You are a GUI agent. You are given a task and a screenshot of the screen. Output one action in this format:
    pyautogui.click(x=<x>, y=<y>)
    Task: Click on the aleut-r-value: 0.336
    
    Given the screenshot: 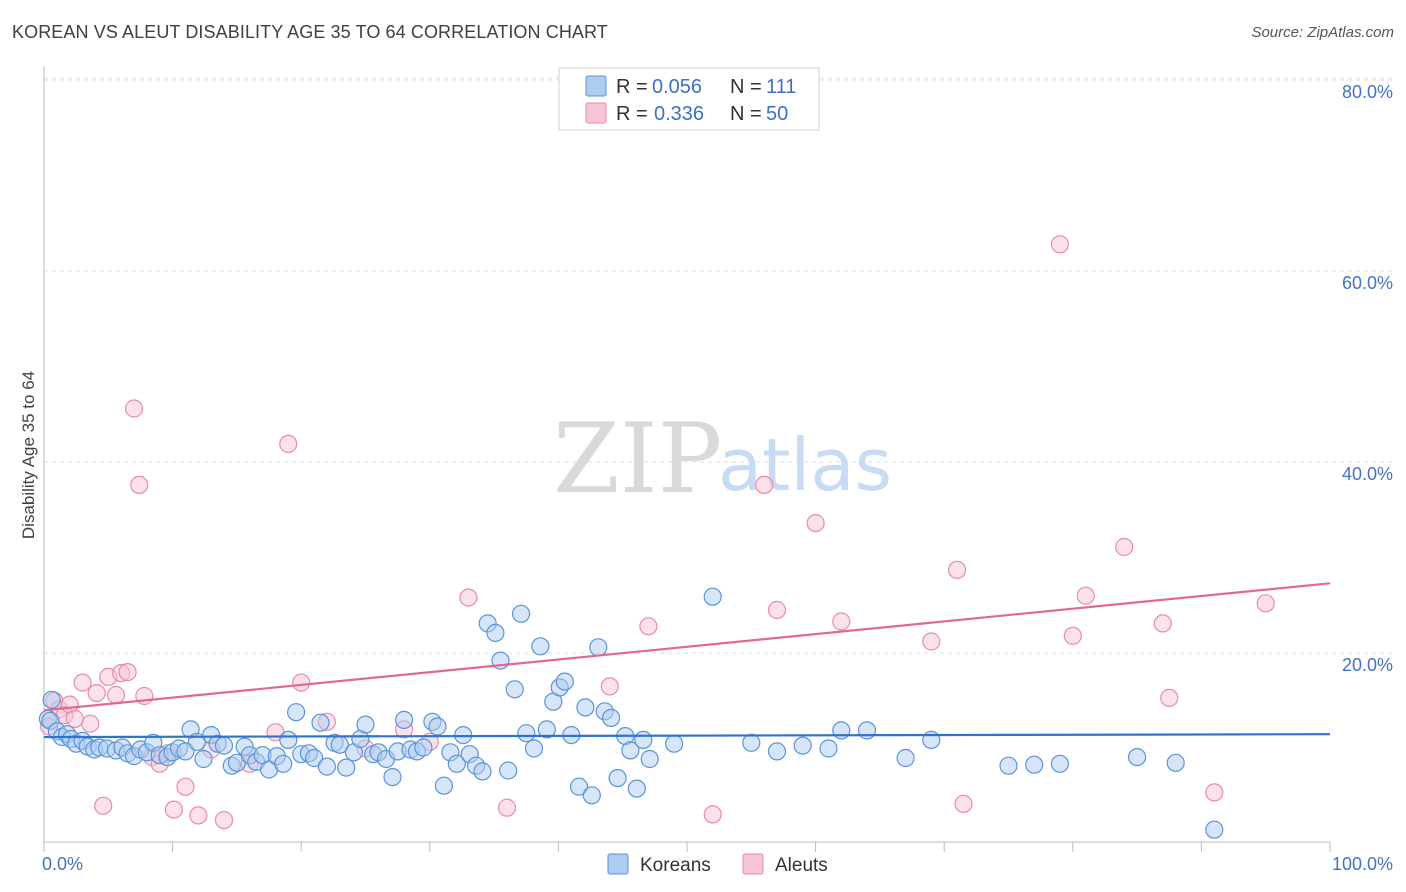 What is the action you would take?
    pyautogui.click(x=679, y=114)
    